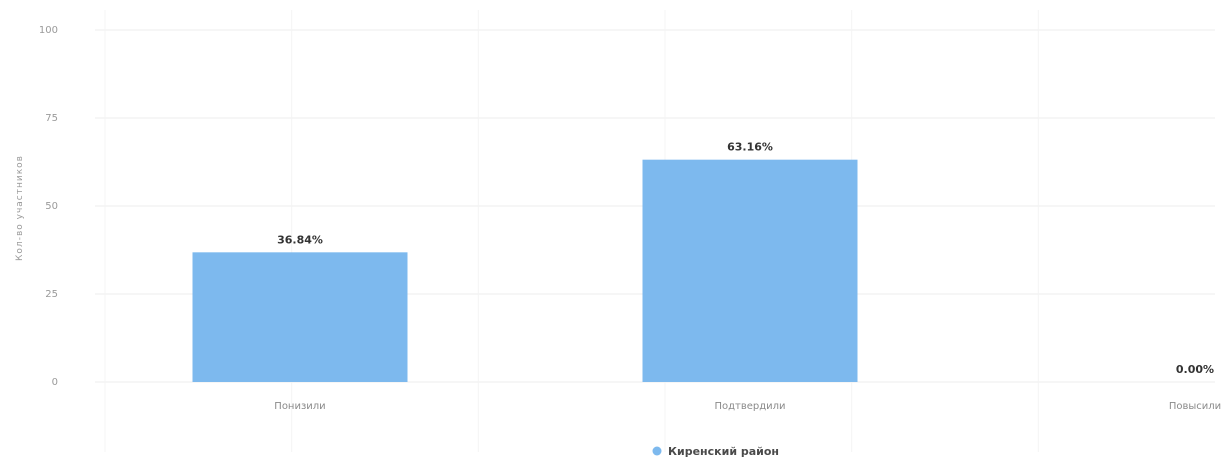 The image size is (1230, 461). I want to click on bar-value-label: 63.16%, so click(750, 147).